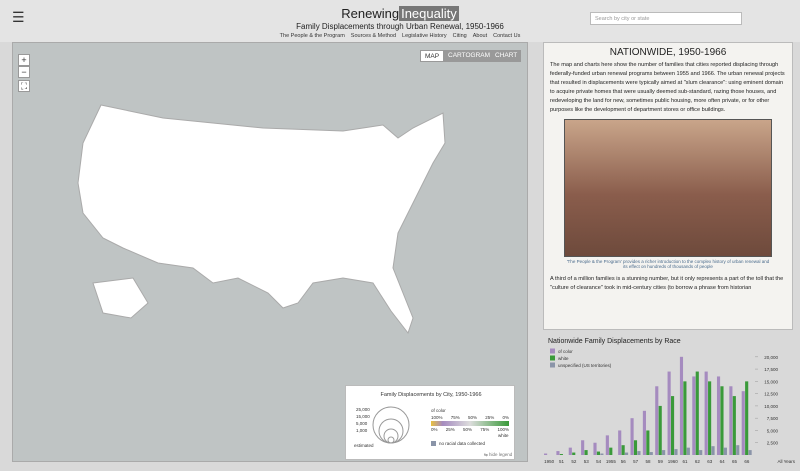  Describe the element at coordinates (507, 36) in the screenshot. I see `nav-link: Contact Us` at that location.